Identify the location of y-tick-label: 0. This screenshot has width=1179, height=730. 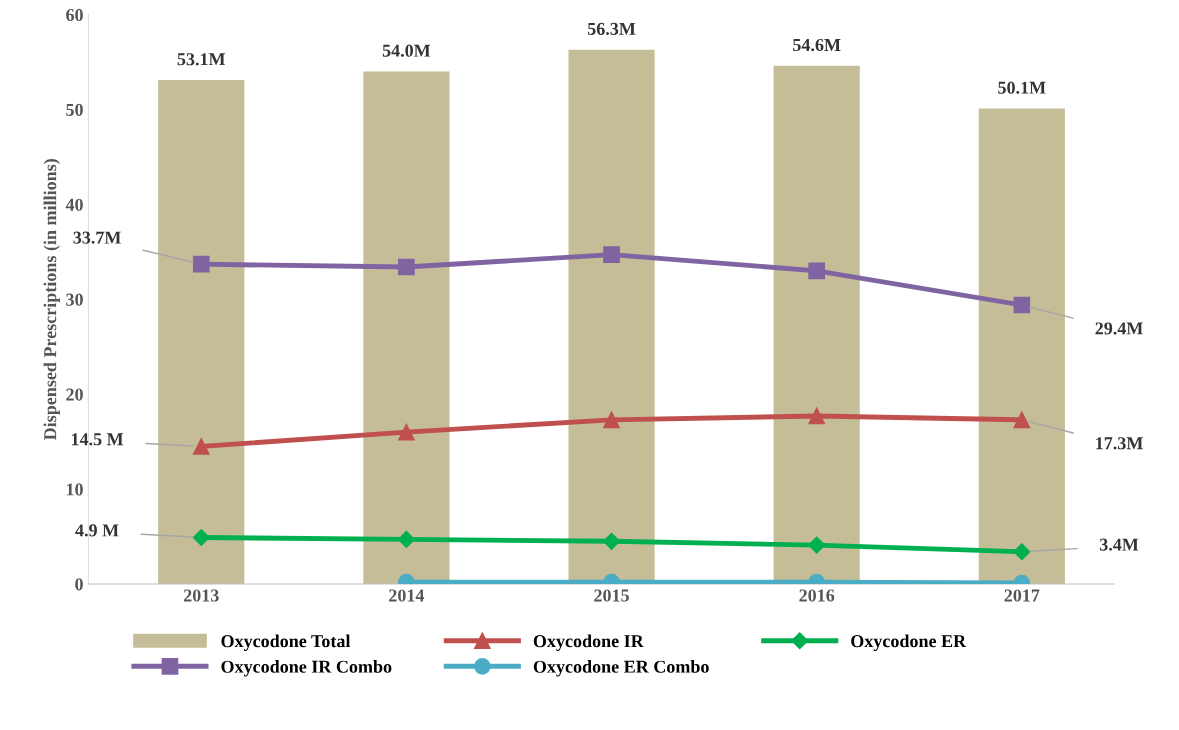
(79, 584).